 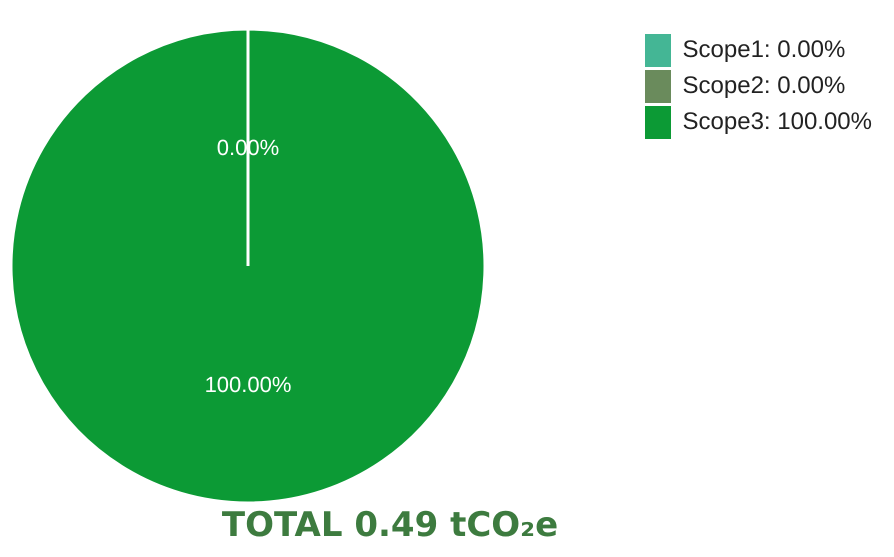 What do you see at coordinates (390, 525) in the screenshot?
I see `text: TOTAL 0.49 tCO₂e` at bounding box center [390, 525].